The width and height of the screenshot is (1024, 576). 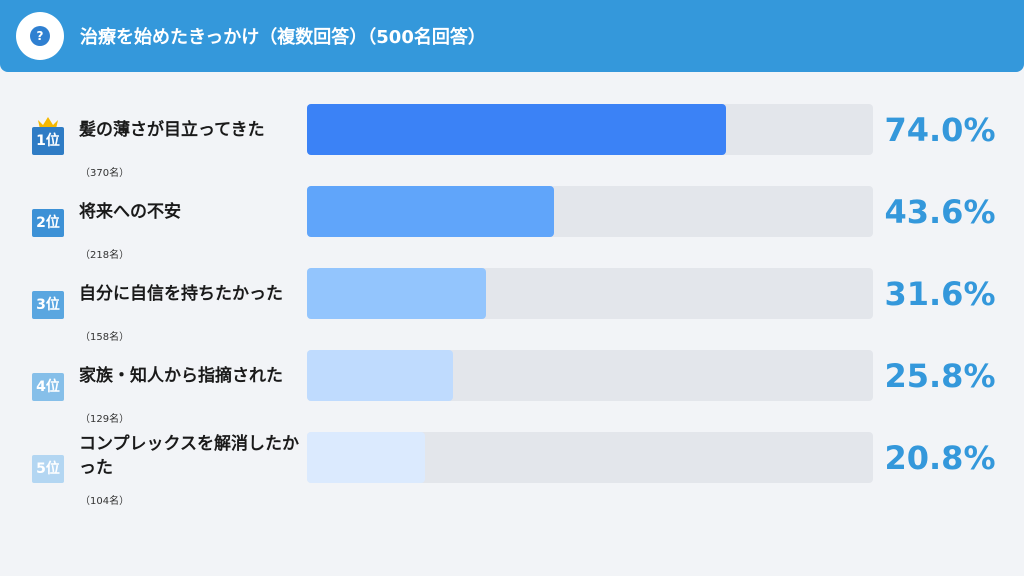 I want to click on header-bar: ? 治療を始めたきっかけ（複数回答）（500名回答）, so click(x=512, y=36).